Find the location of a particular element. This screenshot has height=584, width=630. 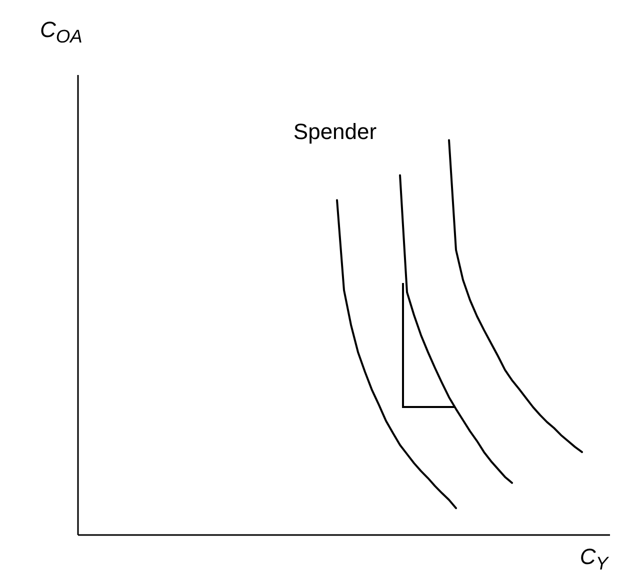

annotation: Spender is located at coordinates (335, 132).